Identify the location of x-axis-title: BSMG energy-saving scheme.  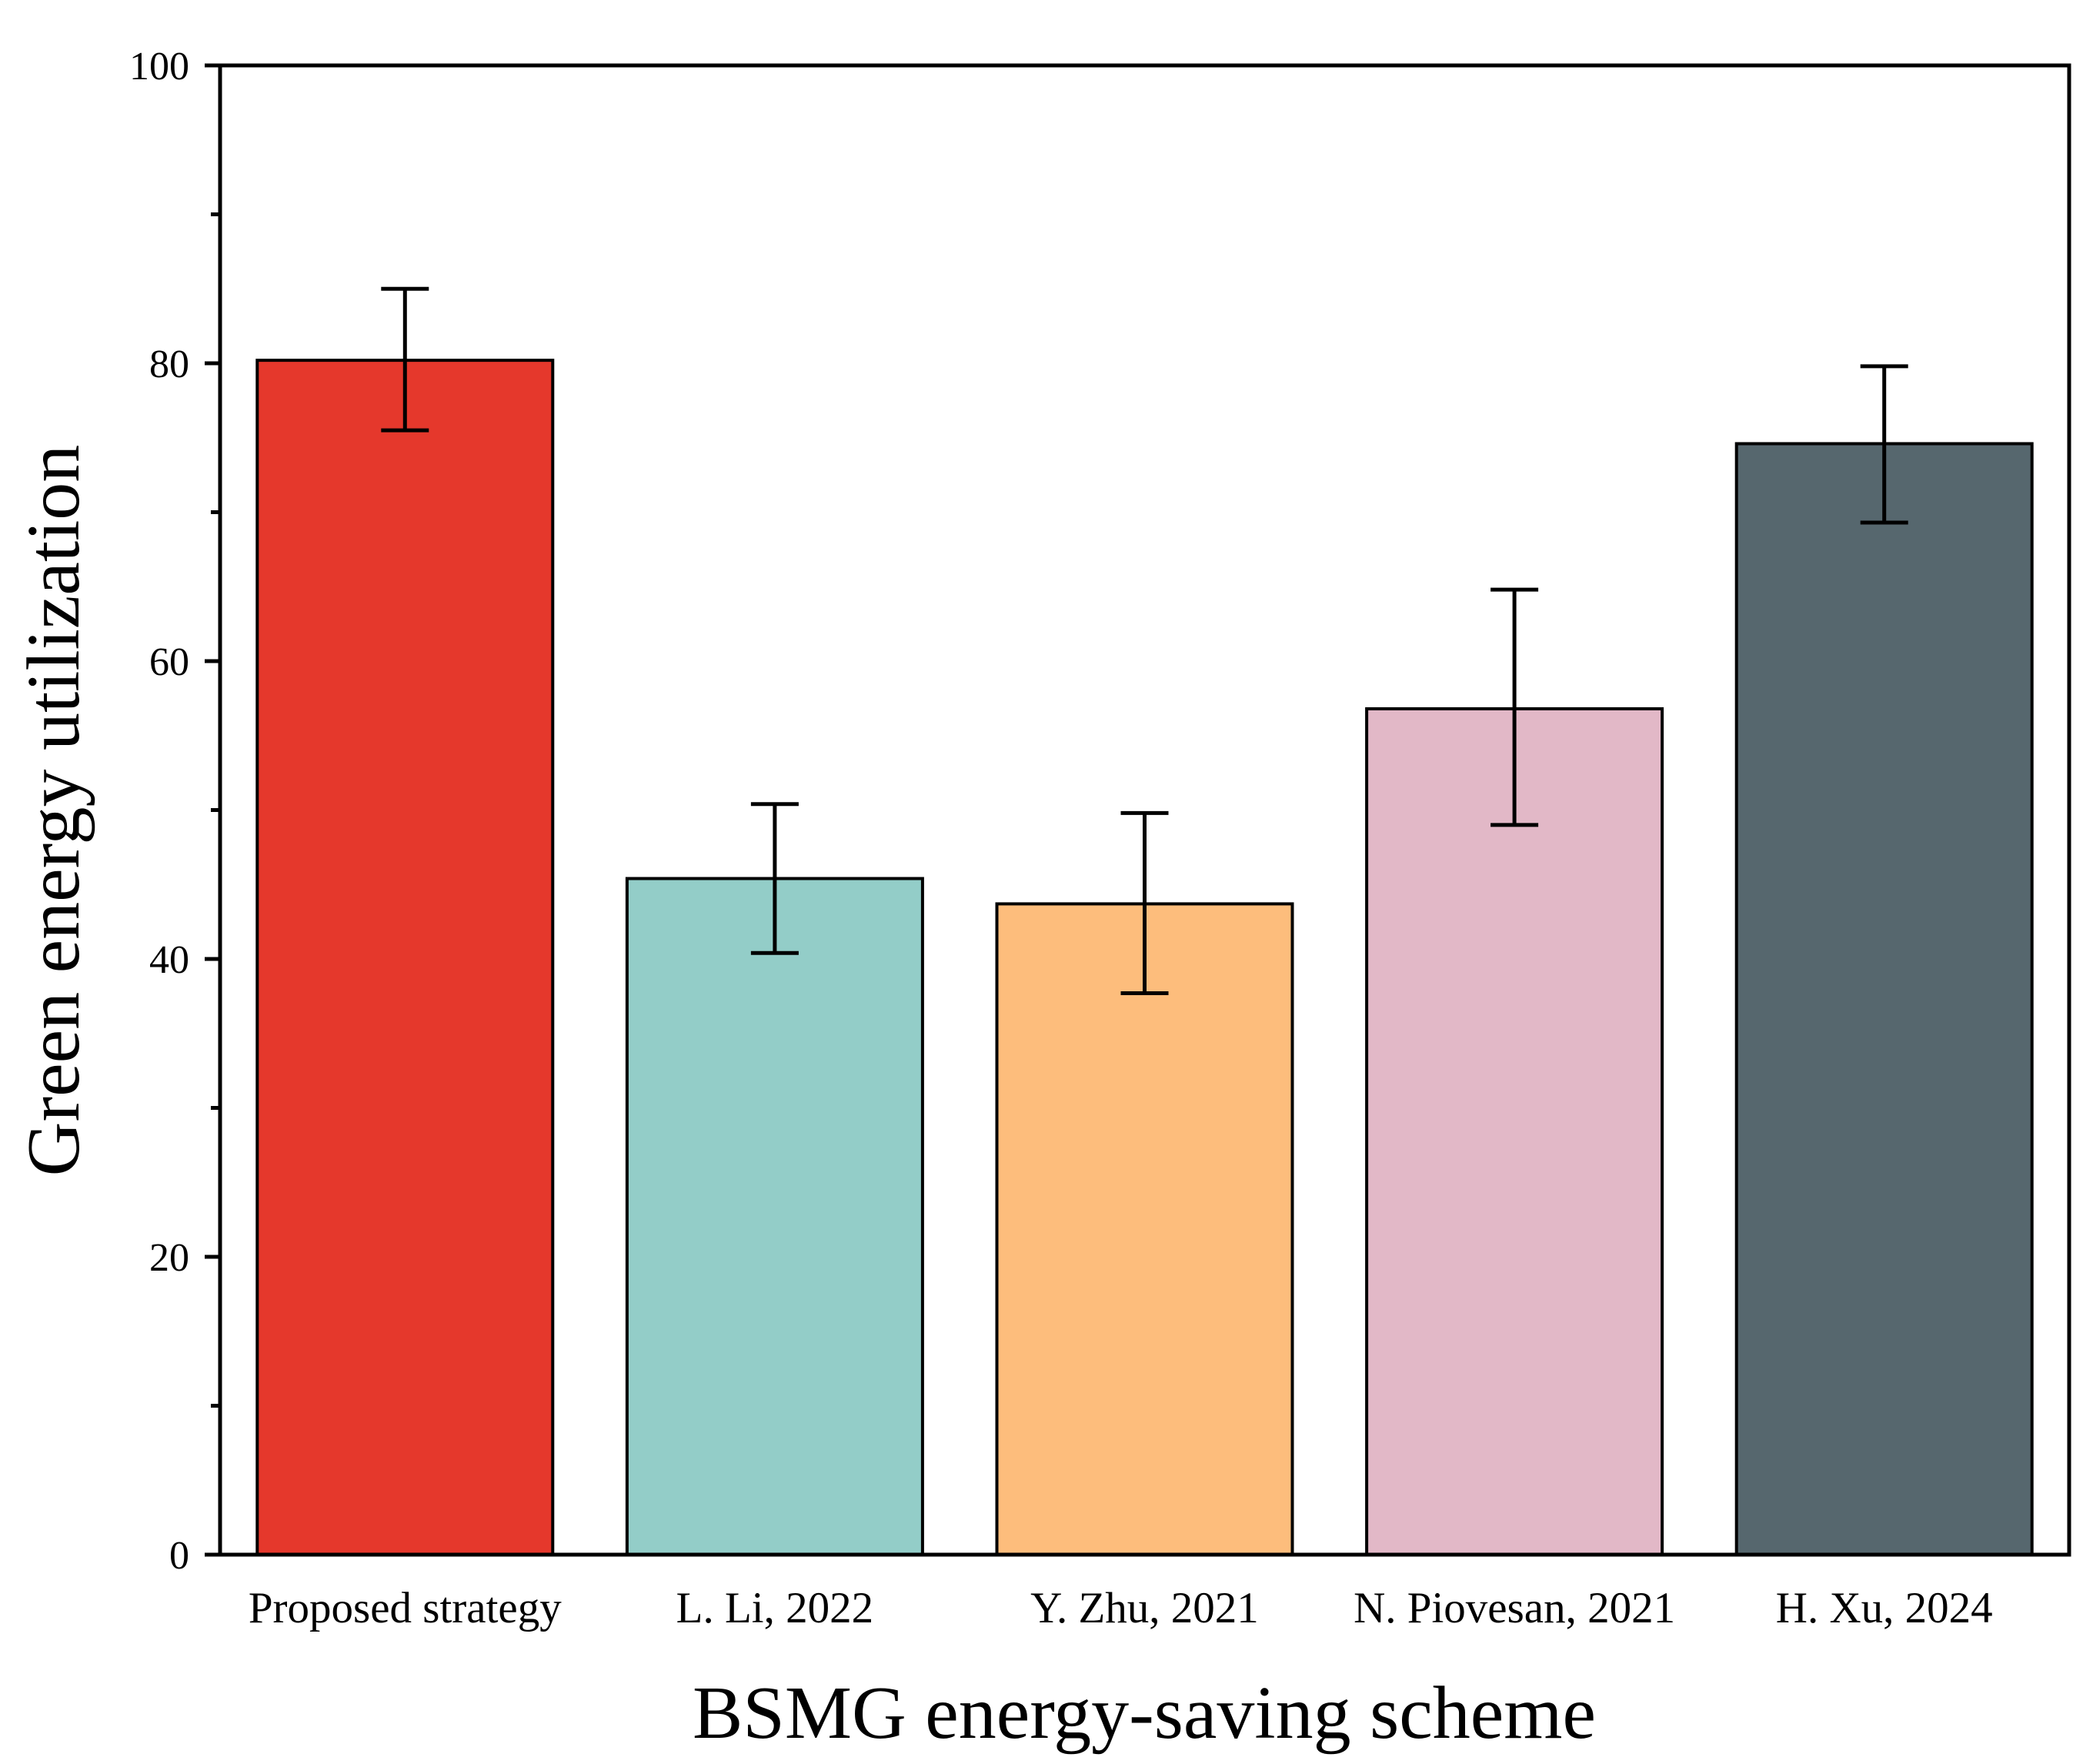
(1144, 1714).